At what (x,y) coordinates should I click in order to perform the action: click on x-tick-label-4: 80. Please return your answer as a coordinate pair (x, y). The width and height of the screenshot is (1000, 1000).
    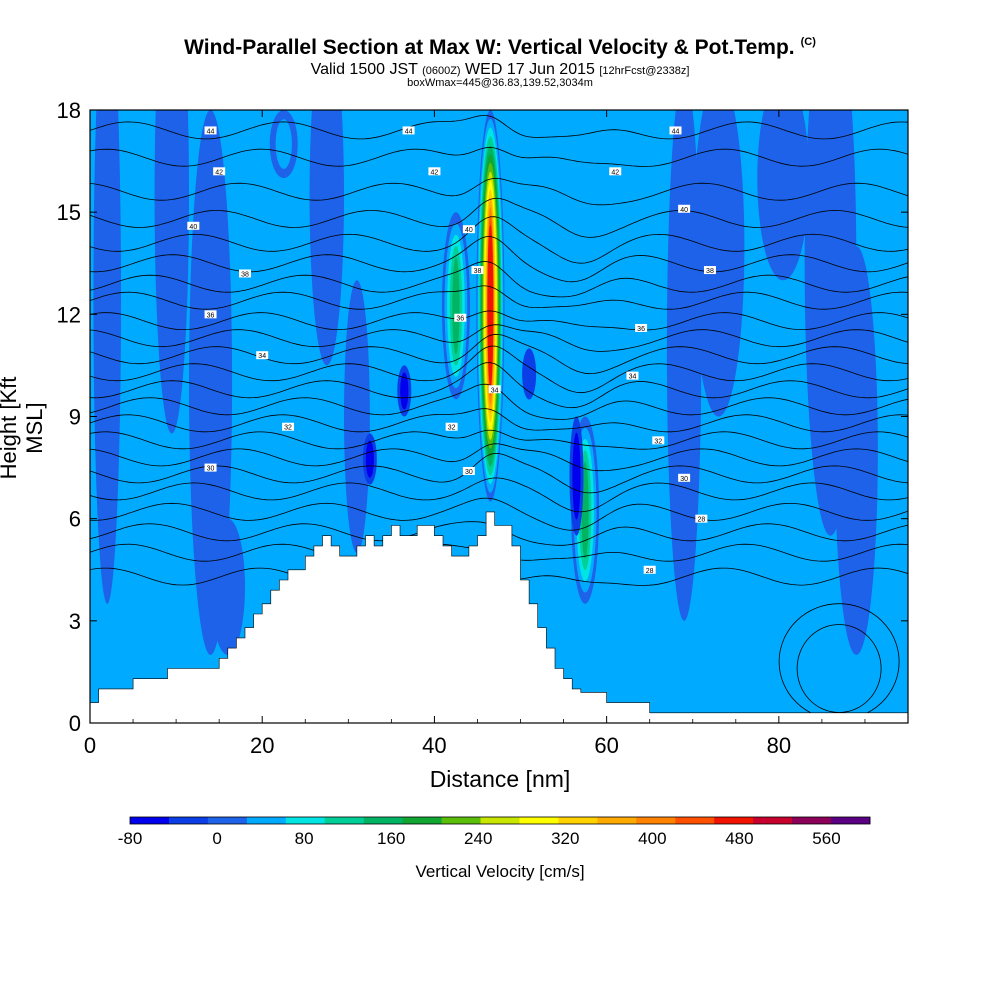
    Looking at the image, I should click on (779, 745).